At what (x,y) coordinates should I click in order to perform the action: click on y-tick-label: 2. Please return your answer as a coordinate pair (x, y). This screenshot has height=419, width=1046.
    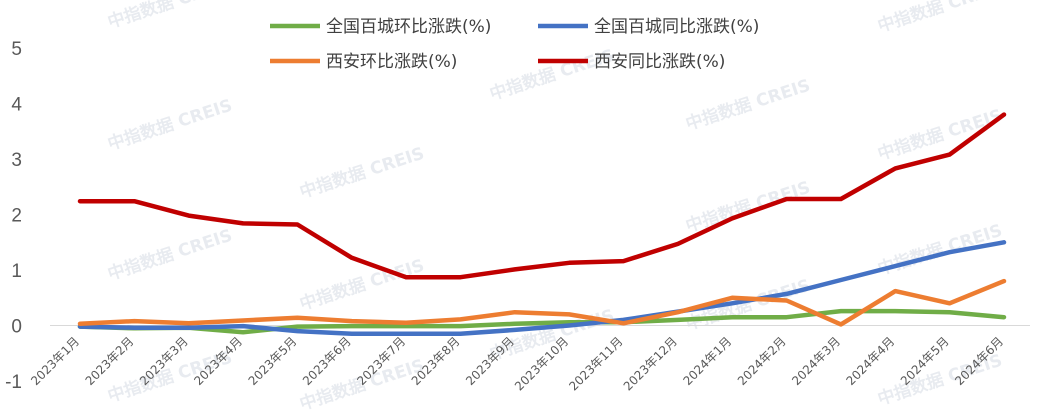
    Looking at the image, I should click on (16, 216).